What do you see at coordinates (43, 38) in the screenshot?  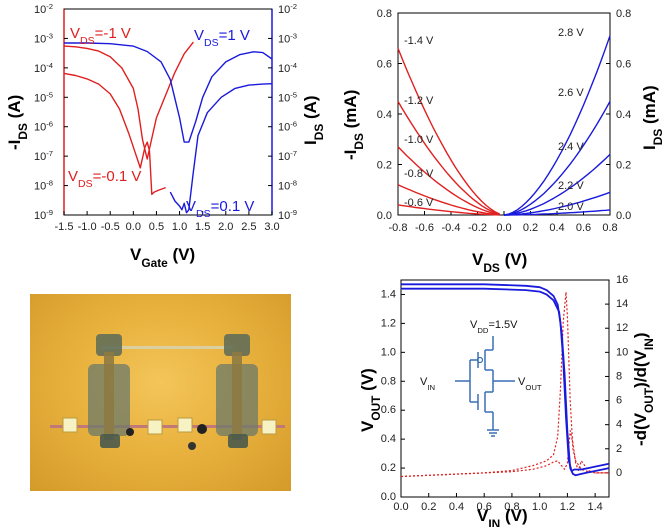 I see `y-left-tick-label: 10⁻³` at bounding box center [43, 38].